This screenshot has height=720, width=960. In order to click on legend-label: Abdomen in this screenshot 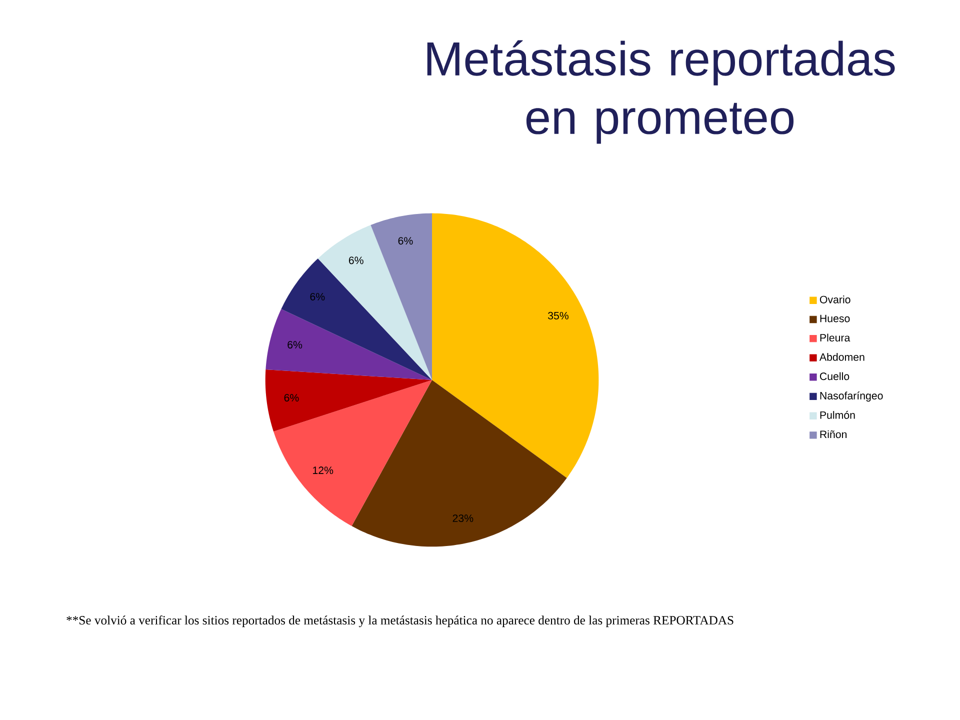, I will do `click(841, 356)`.